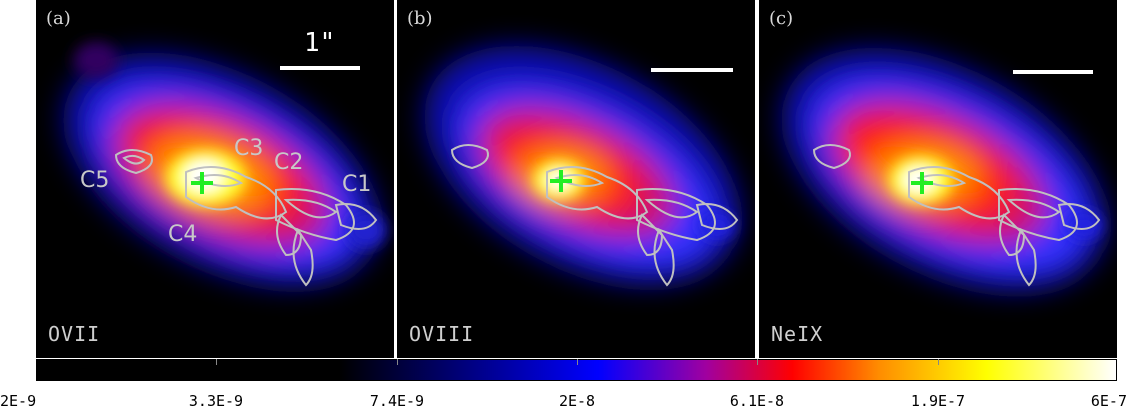 This screenshot has width=1129, height=417. I want to click on panel-a-ion-label: OVII, so click(74, 334).